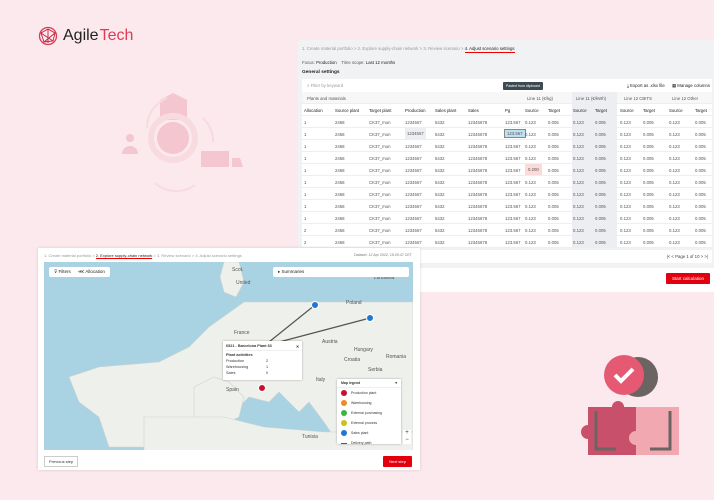 This screenshot has width=714, height=500. Describe the element at coordinates (407, 433) in the screenshot. I see `zoom-in-button: +` at that location.